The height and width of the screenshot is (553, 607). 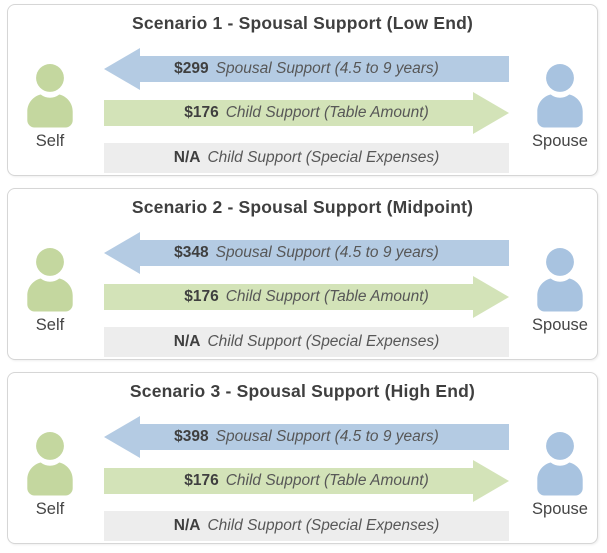 What do you see at coordinates (191, 253) in the screenshot?
I see `amount-text: $348` at bounding box center [191, 253].